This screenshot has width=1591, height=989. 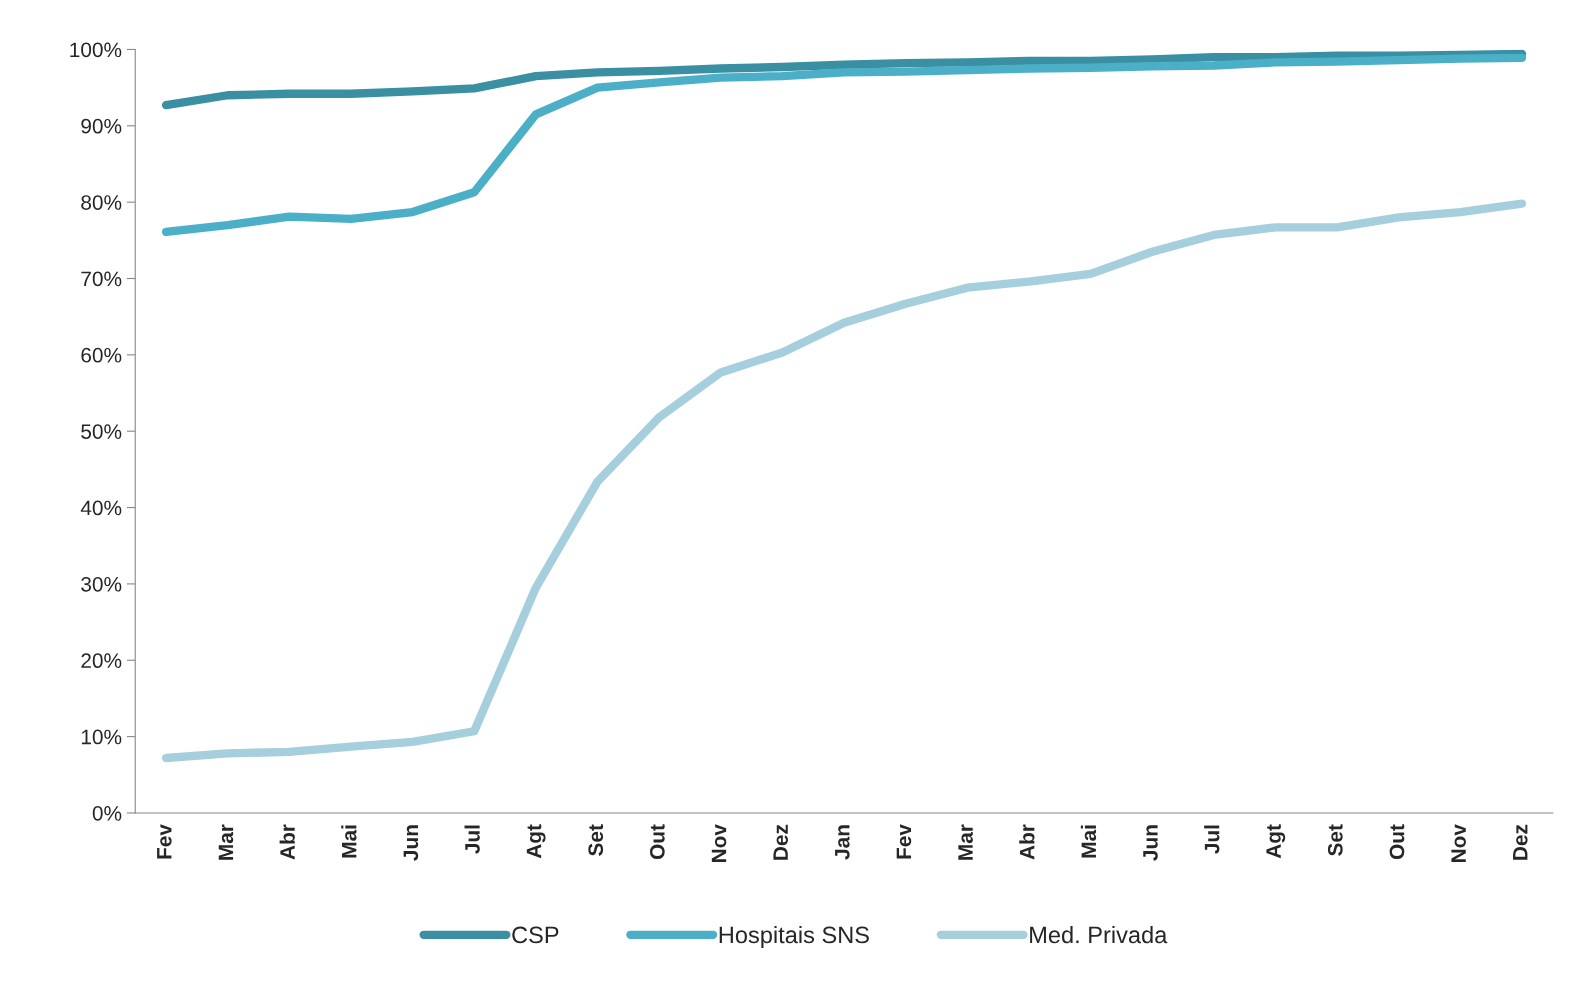 I want to click on y-tick-label: 40%, so click(x=101, y=508).